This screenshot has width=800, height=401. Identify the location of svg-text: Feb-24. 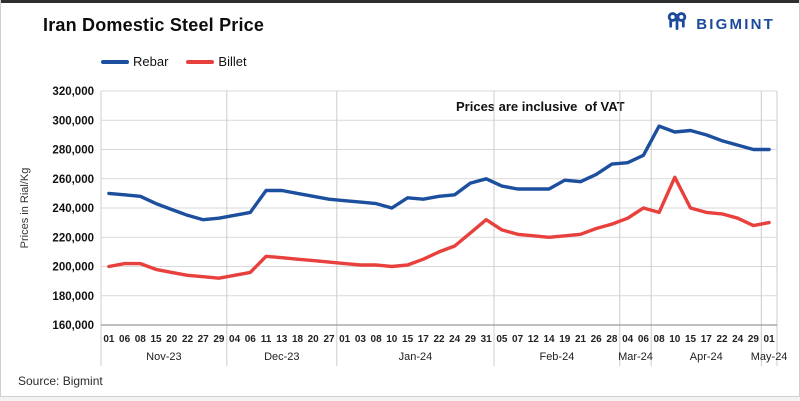
(556, 357).